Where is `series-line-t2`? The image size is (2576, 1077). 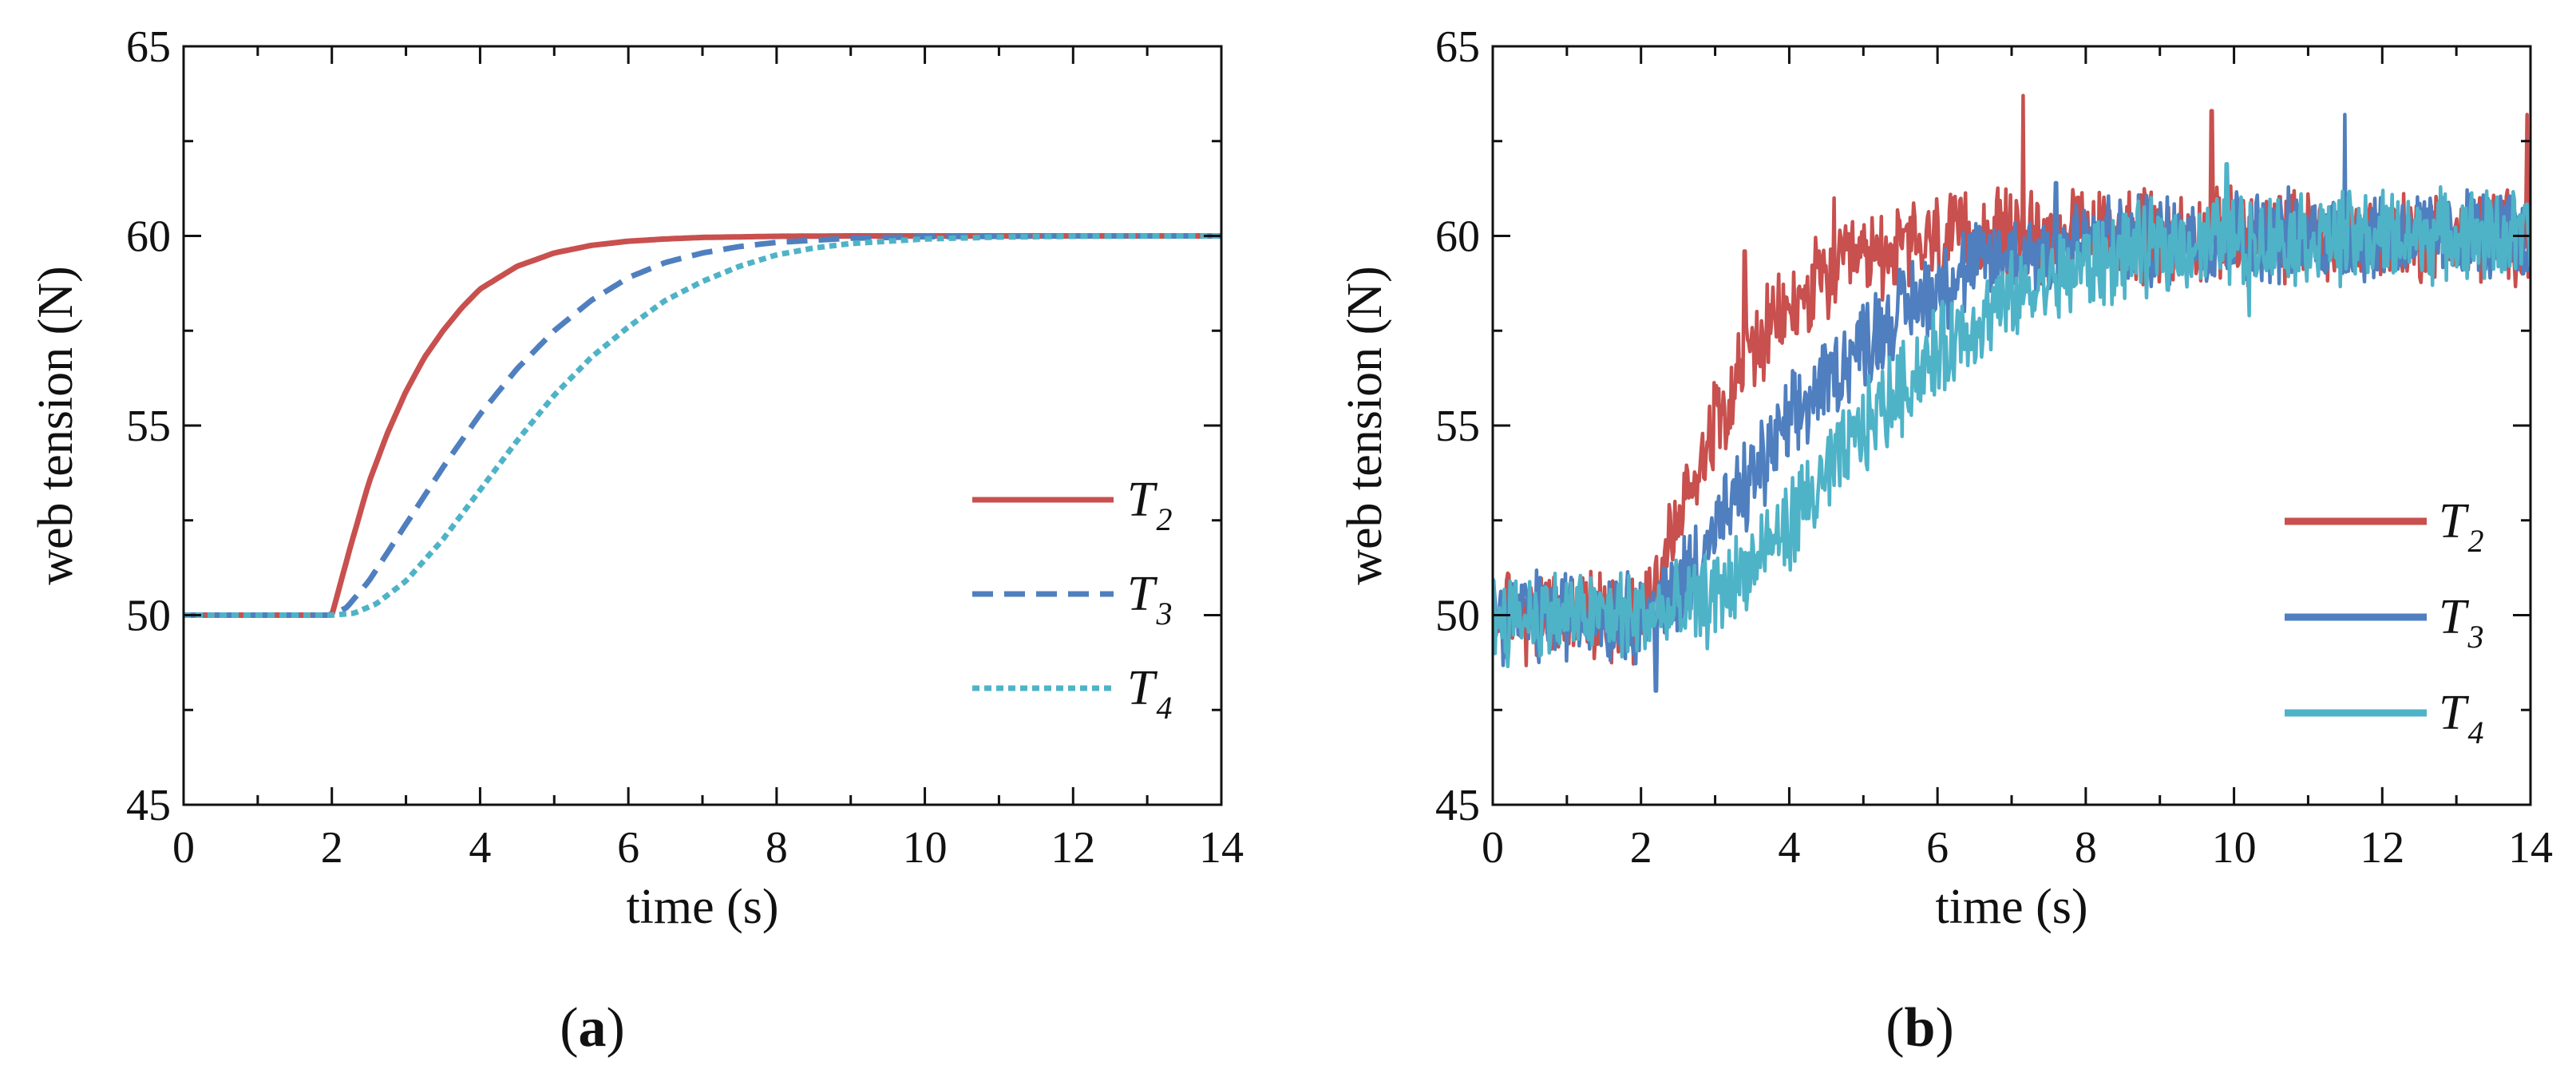
series-line-t2 is located at coordinates (702, 425).